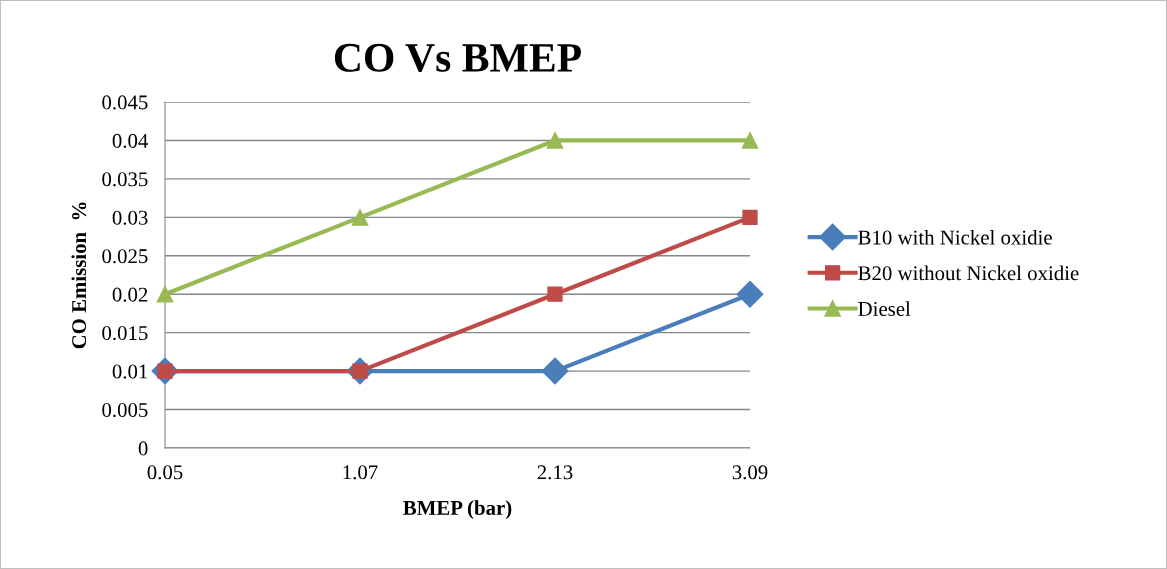 This screenshot has height=569, width=1167. I want to click on y-tick-label: 0.015, so click(125, 333).